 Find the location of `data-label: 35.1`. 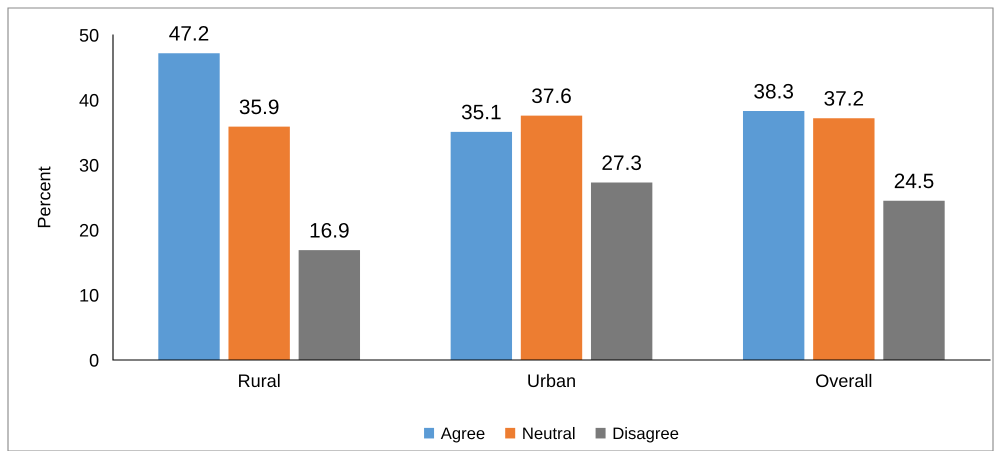

data-label: 35.1 is located at coordinates (481, 112).